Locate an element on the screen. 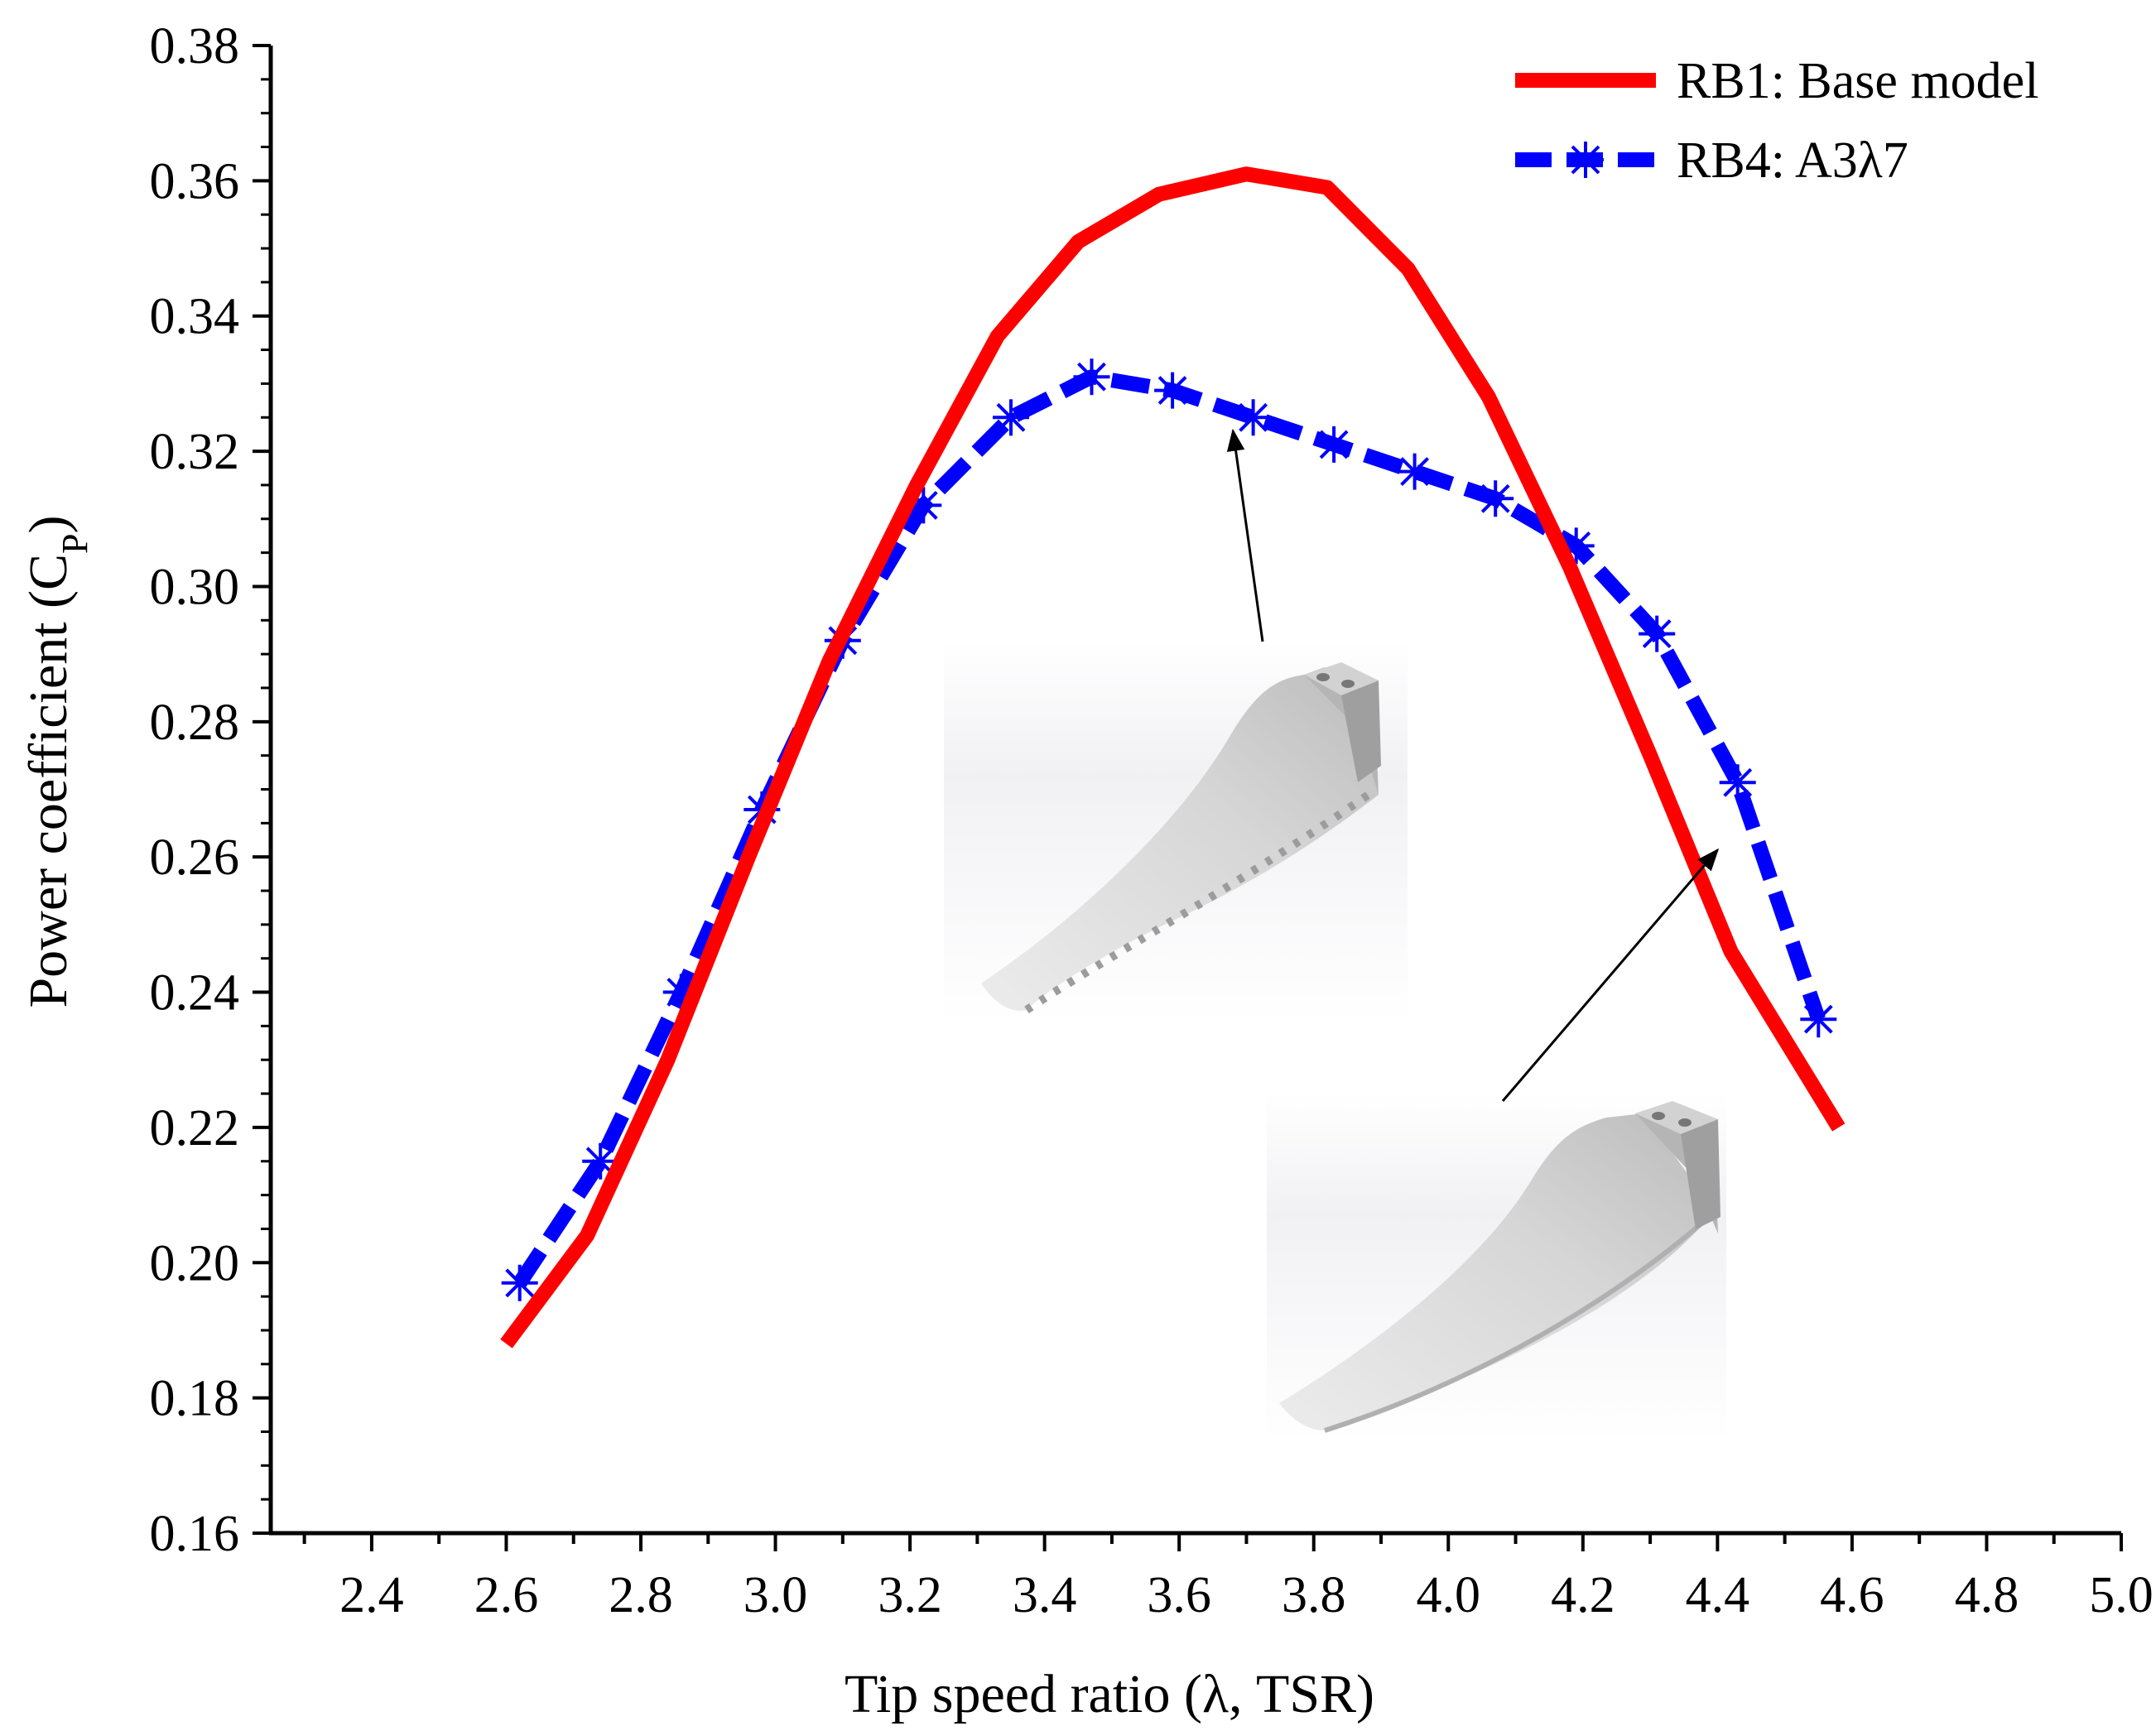 Image resolution: width=2156 pixels, height=1731 pixels. x-tick-label: 3.4 is located at coordinates (1045, 1595).